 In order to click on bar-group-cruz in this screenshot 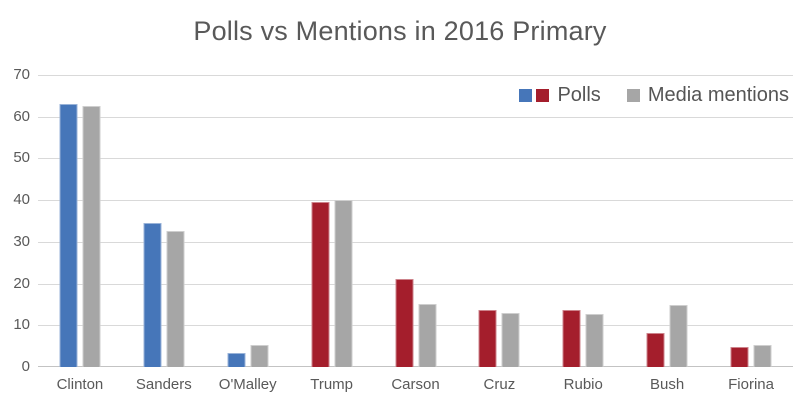, I will do `click(499, 338)`.